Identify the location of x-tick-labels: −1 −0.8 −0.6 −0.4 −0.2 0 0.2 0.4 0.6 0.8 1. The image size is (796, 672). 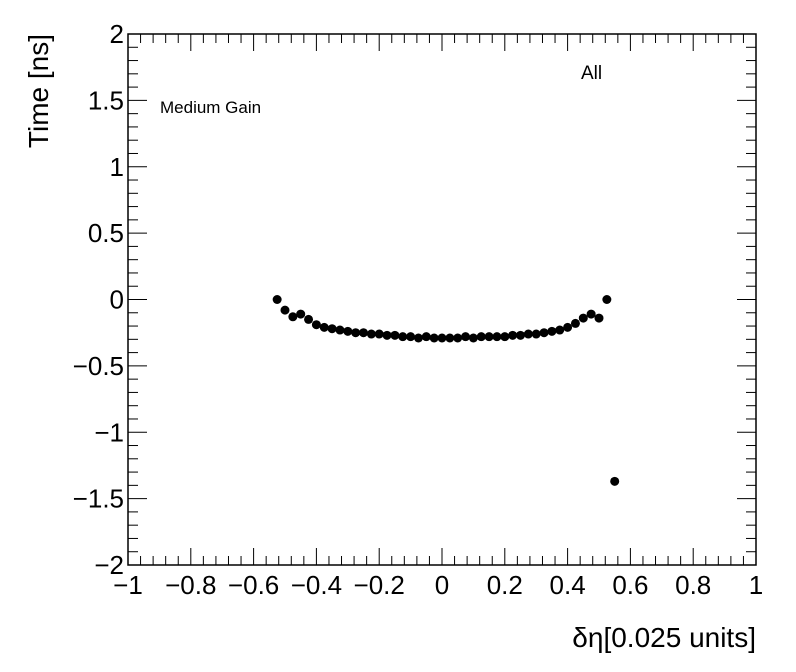
(438, 585).